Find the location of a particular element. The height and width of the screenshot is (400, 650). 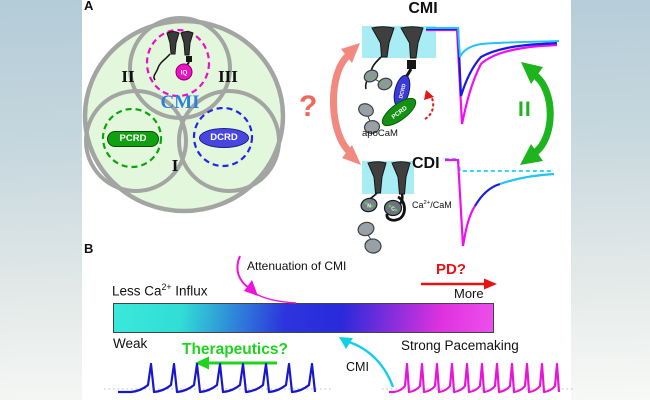

less-influx-label: Less Ca2+ Influx is located at coordinates (160, 290).